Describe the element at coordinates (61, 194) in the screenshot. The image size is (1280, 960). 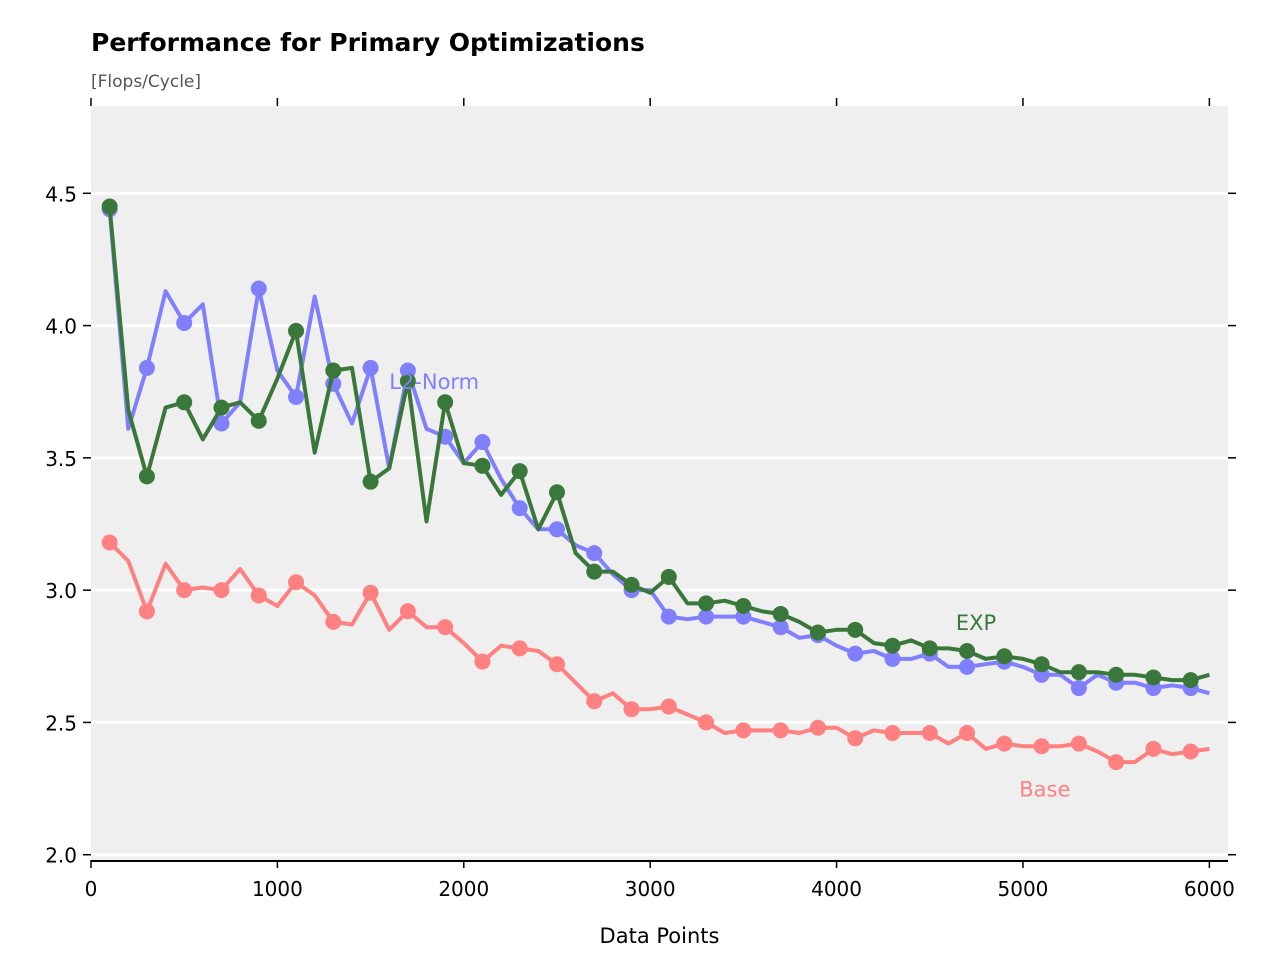
I see `y-tick-label: 4.5` at that location.